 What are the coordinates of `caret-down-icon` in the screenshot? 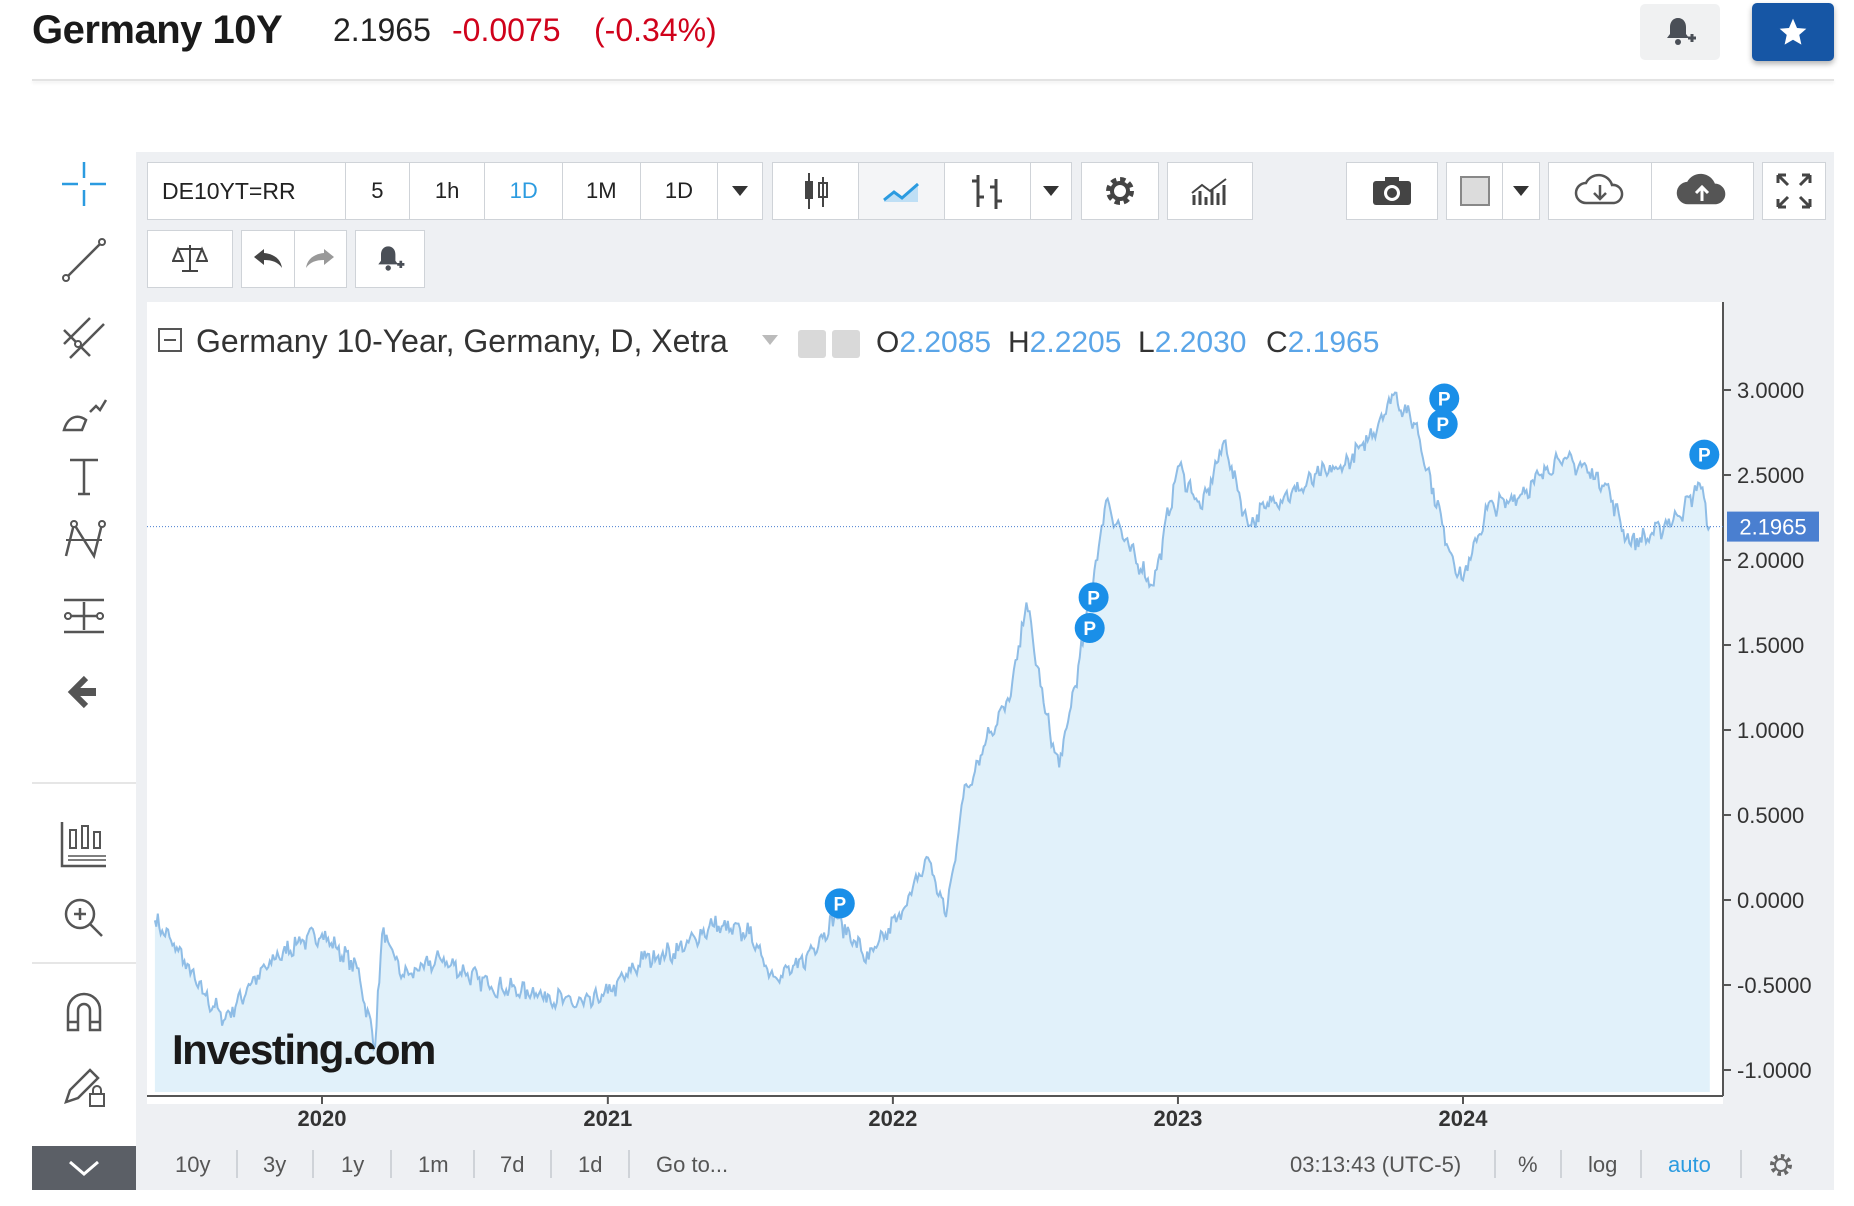 It's located at (770, 340).